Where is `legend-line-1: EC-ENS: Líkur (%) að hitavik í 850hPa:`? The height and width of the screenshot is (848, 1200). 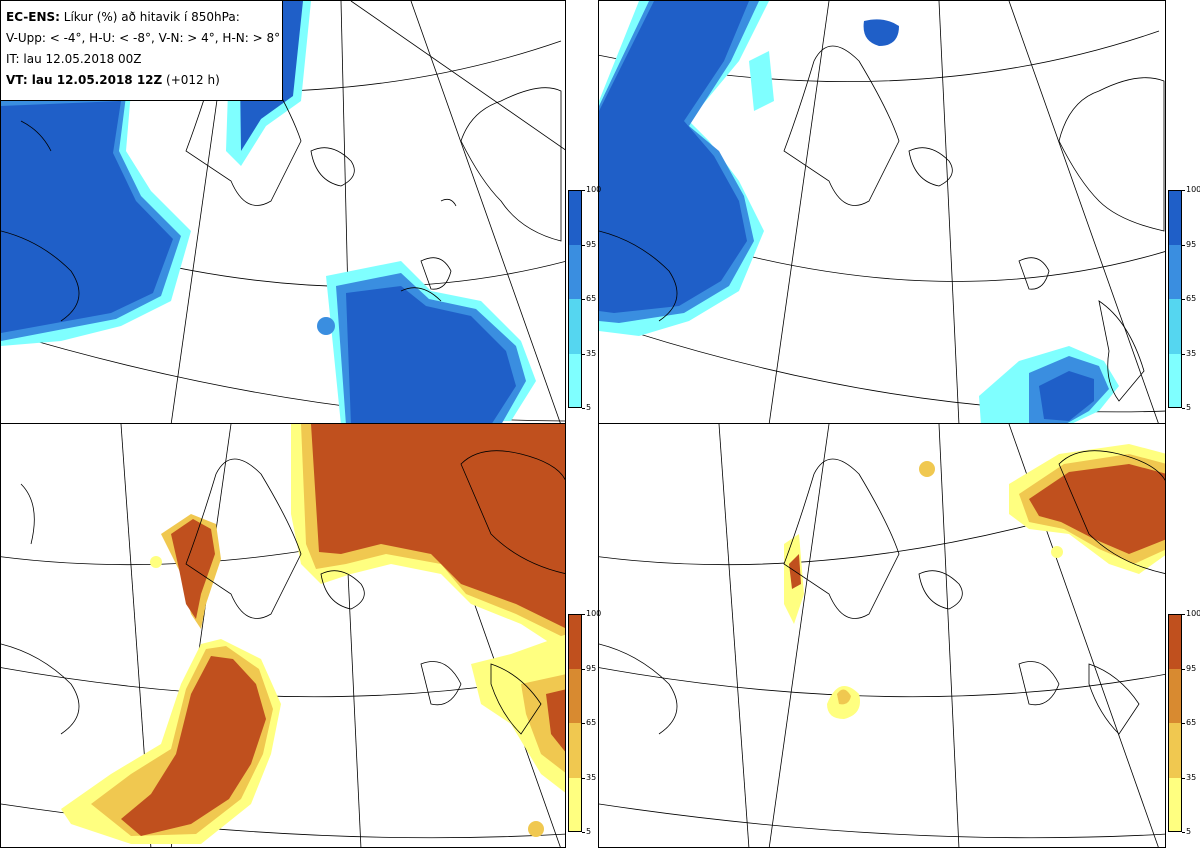 legend-line-1: EC-ENS: Líkur (%) að hitavik í 850hPa: is located at coordinates (141, 17).